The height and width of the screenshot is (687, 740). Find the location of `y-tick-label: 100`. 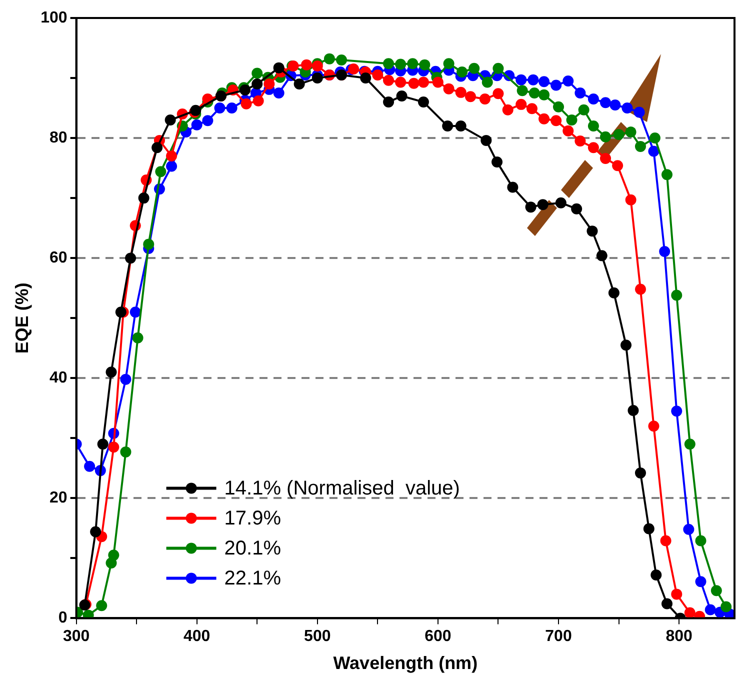

y-tick-label: 100 is located at coordinates (54, 17).